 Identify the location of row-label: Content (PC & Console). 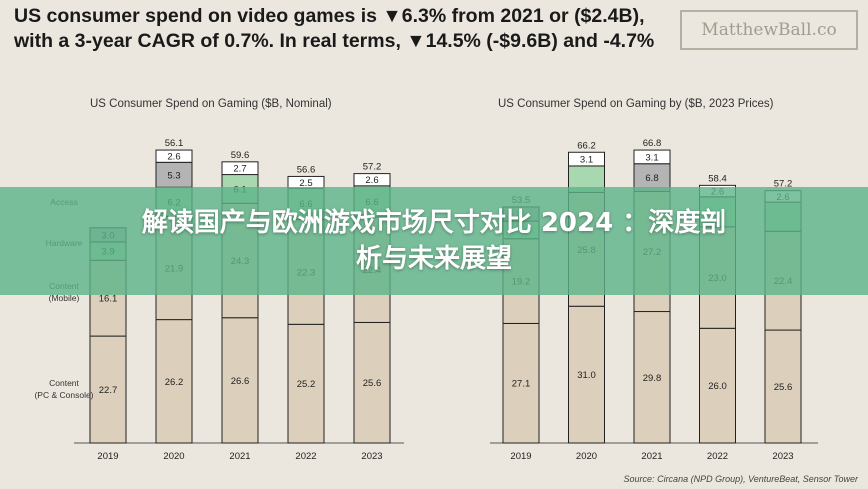
(63, 389).